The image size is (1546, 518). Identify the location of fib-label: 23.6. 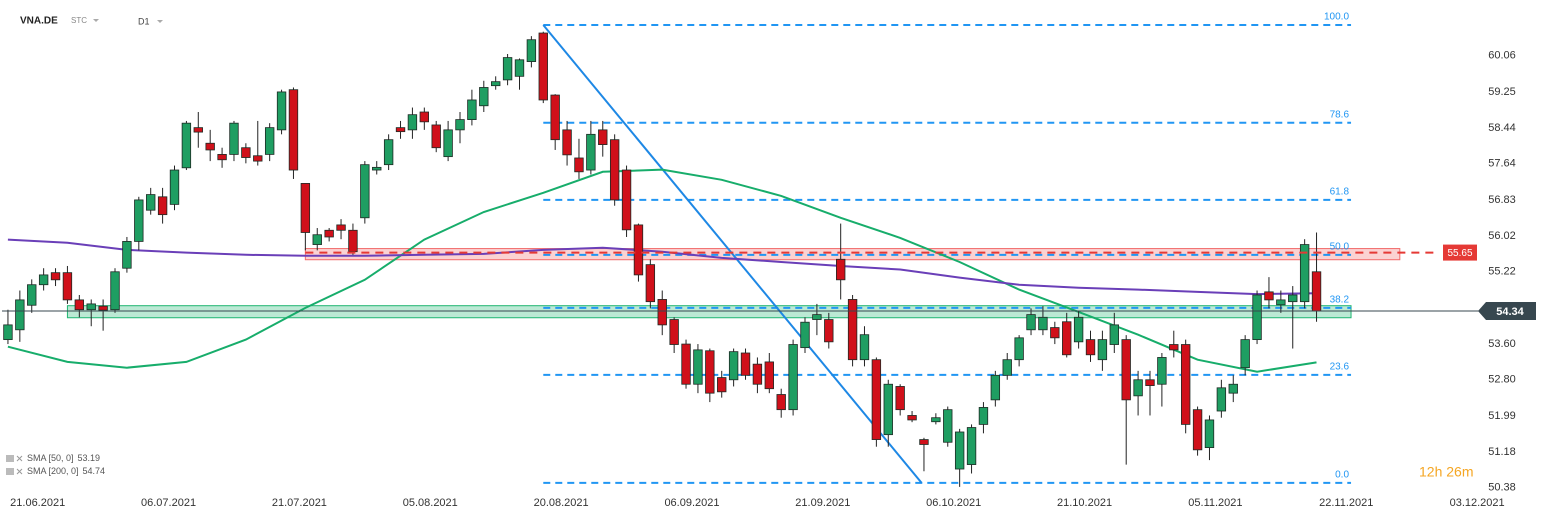
(1340, 367).